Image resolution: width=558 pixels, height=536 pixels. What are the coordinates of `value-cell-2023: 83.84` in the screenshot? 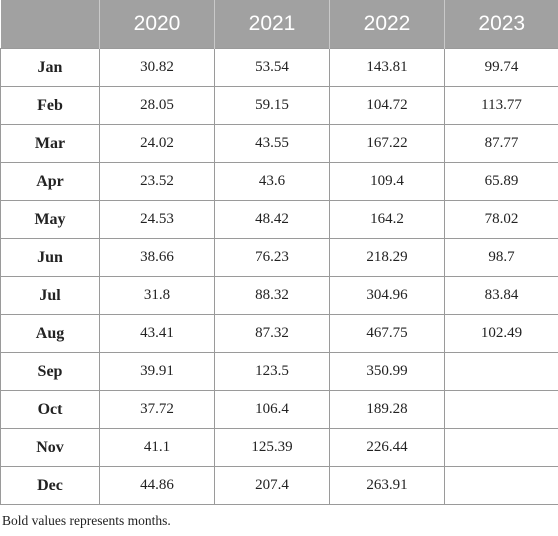 It's located at (501, 295).